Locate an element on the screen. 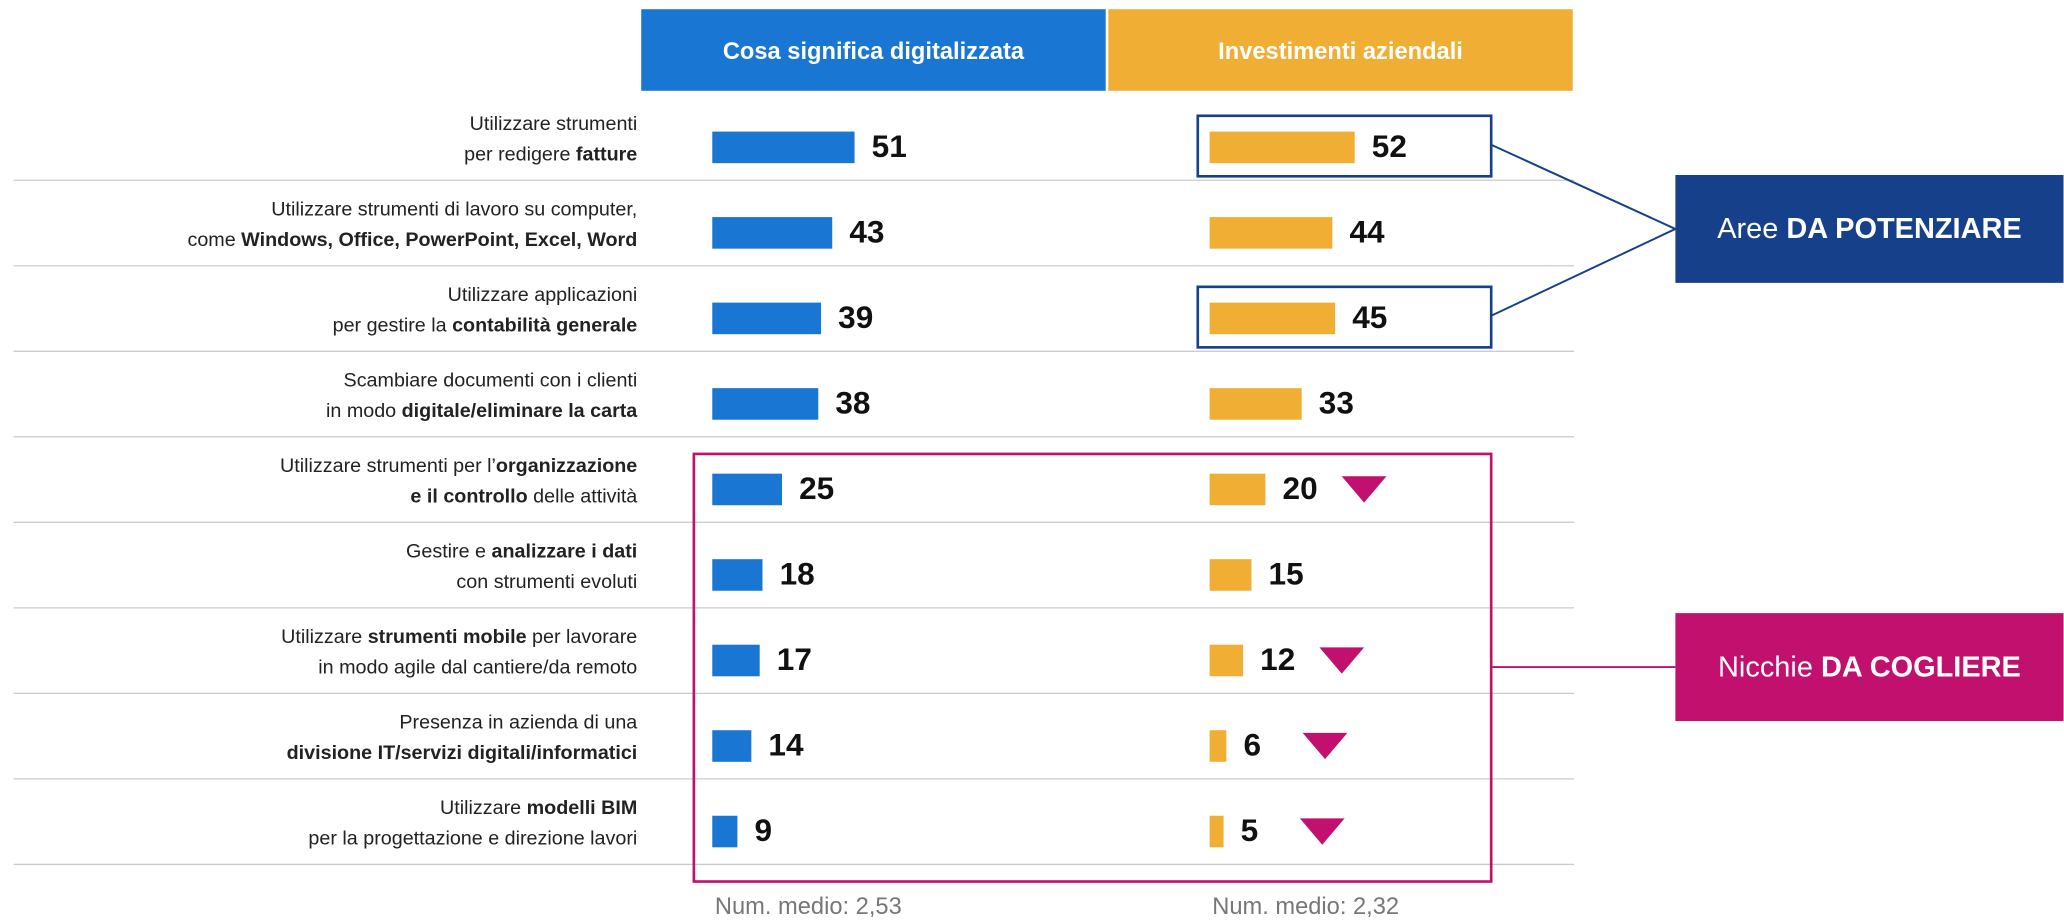 The image size is (2064, 921). category-label: Presenza in azienda di una is located at coordinates (518, 723).